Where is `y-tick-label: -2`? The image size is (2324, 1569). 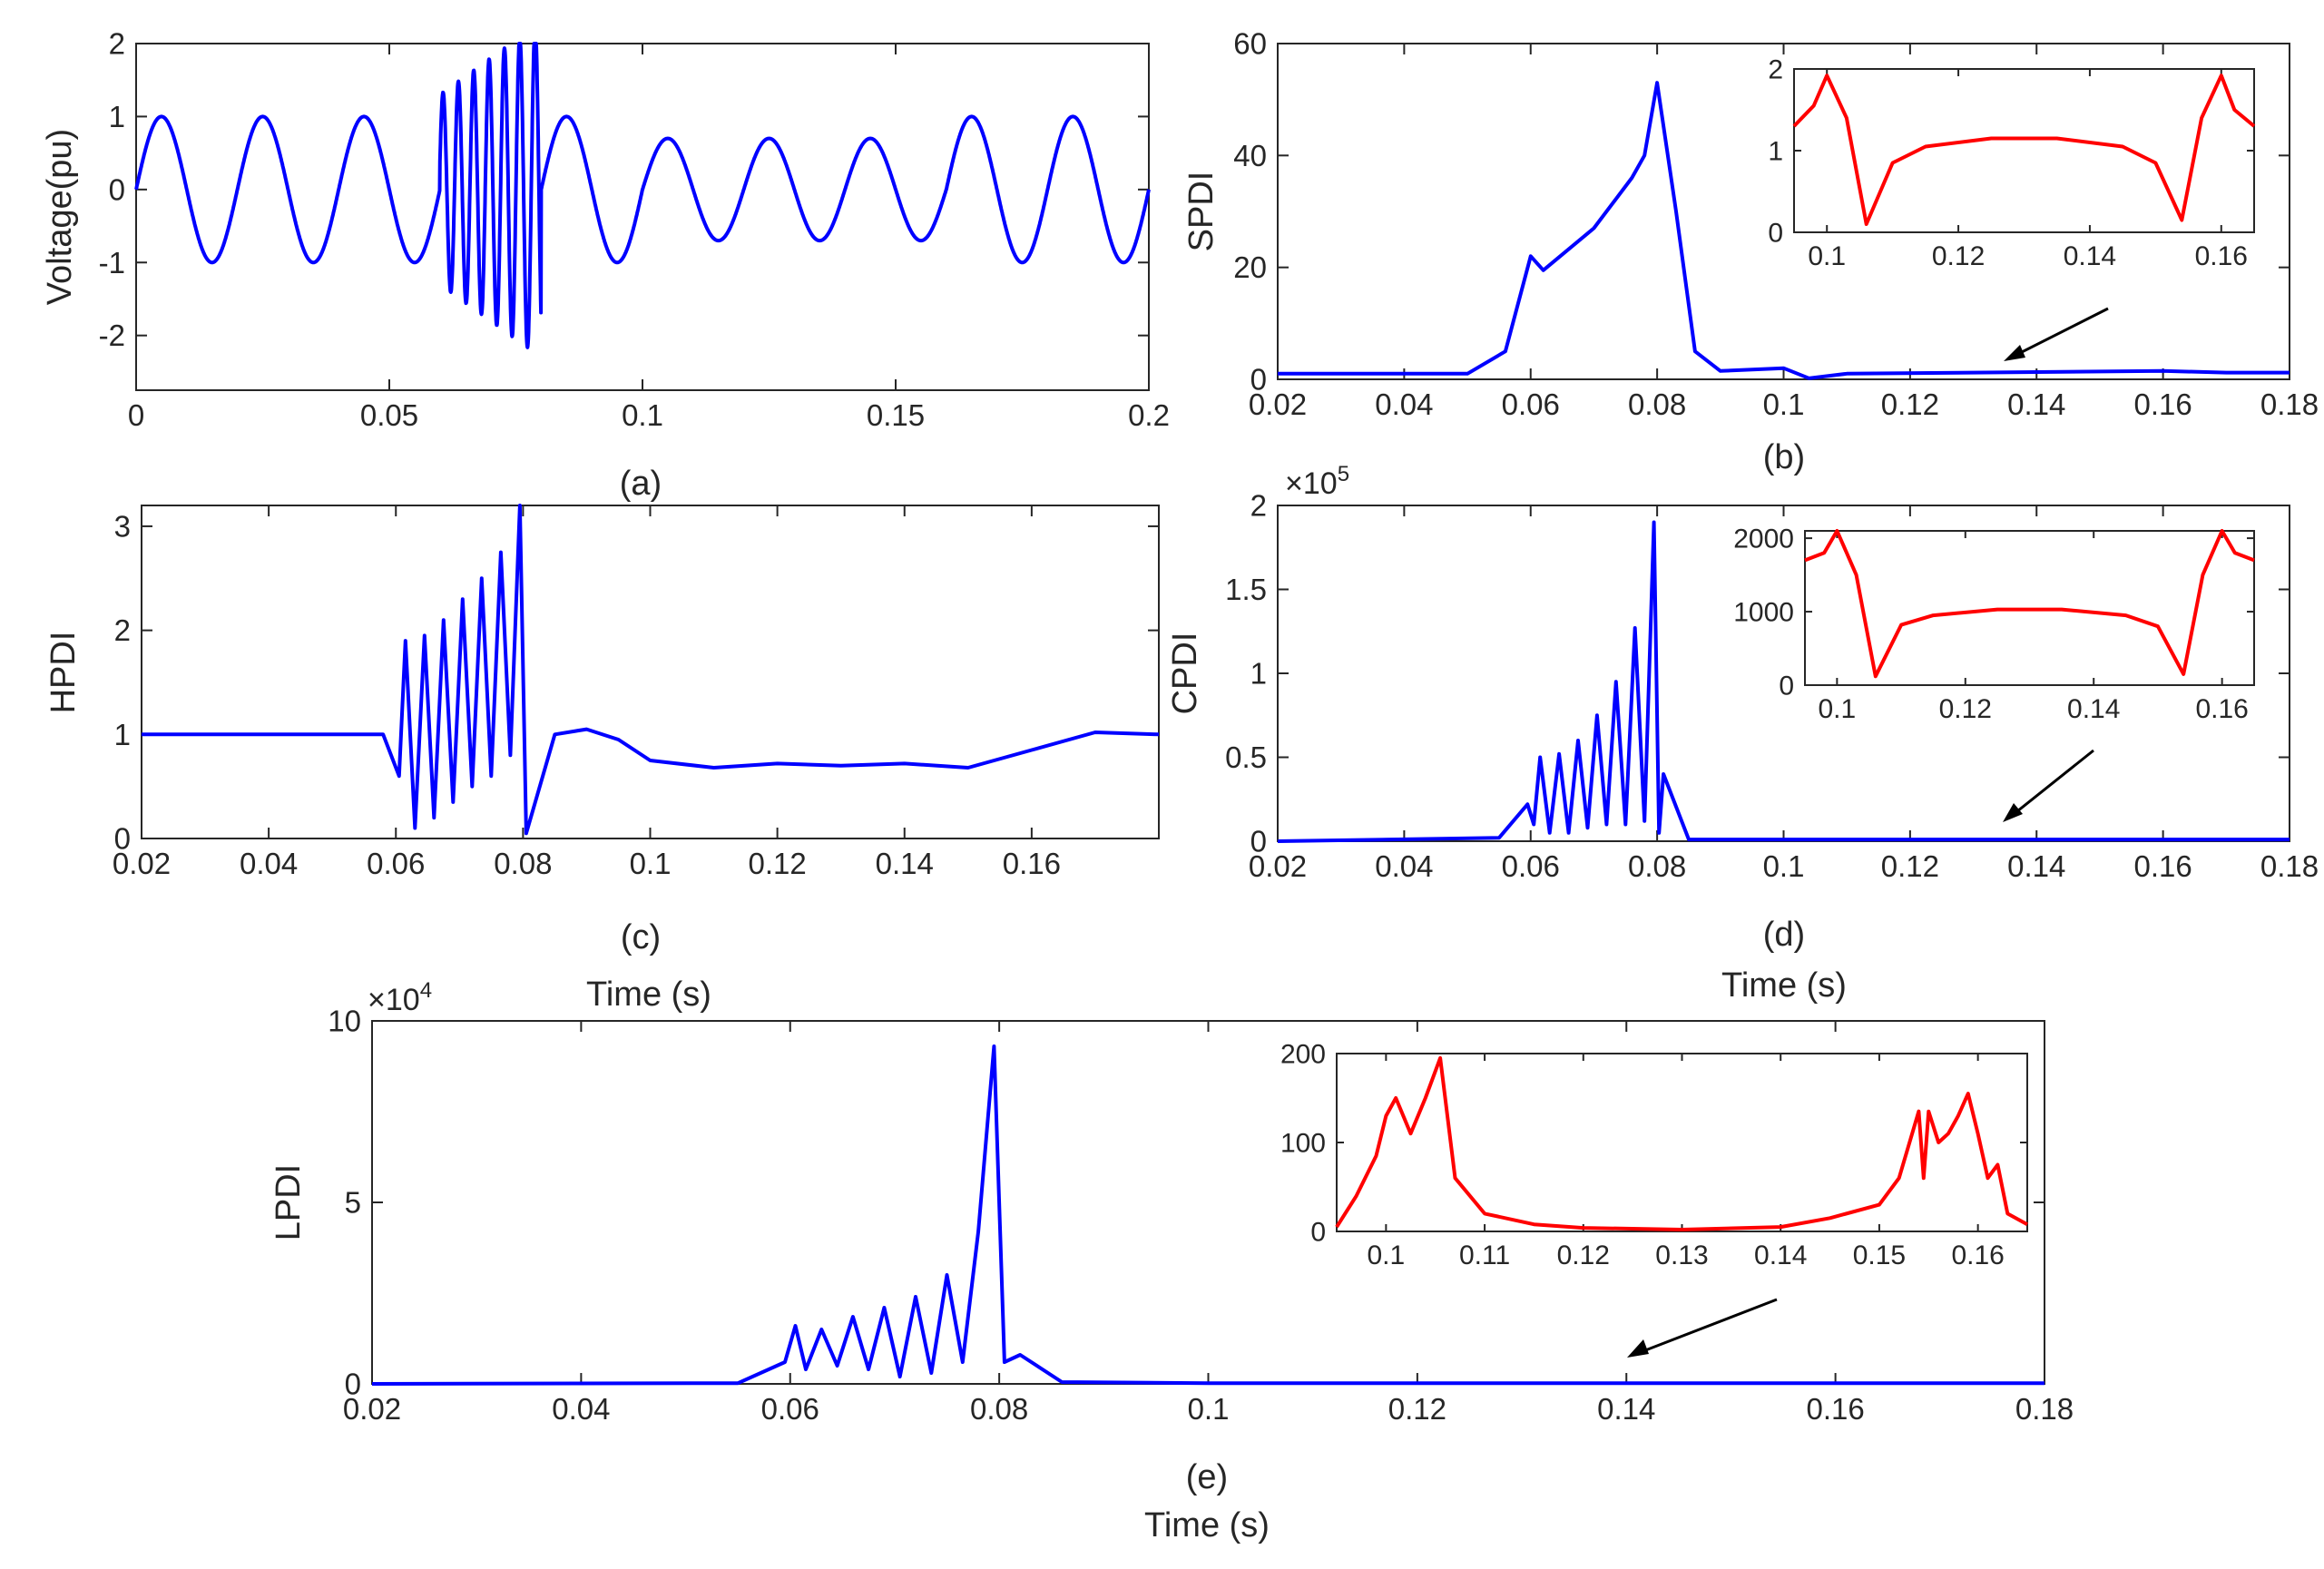 y-tick-label: -2 is located at coordinates (112, 335).